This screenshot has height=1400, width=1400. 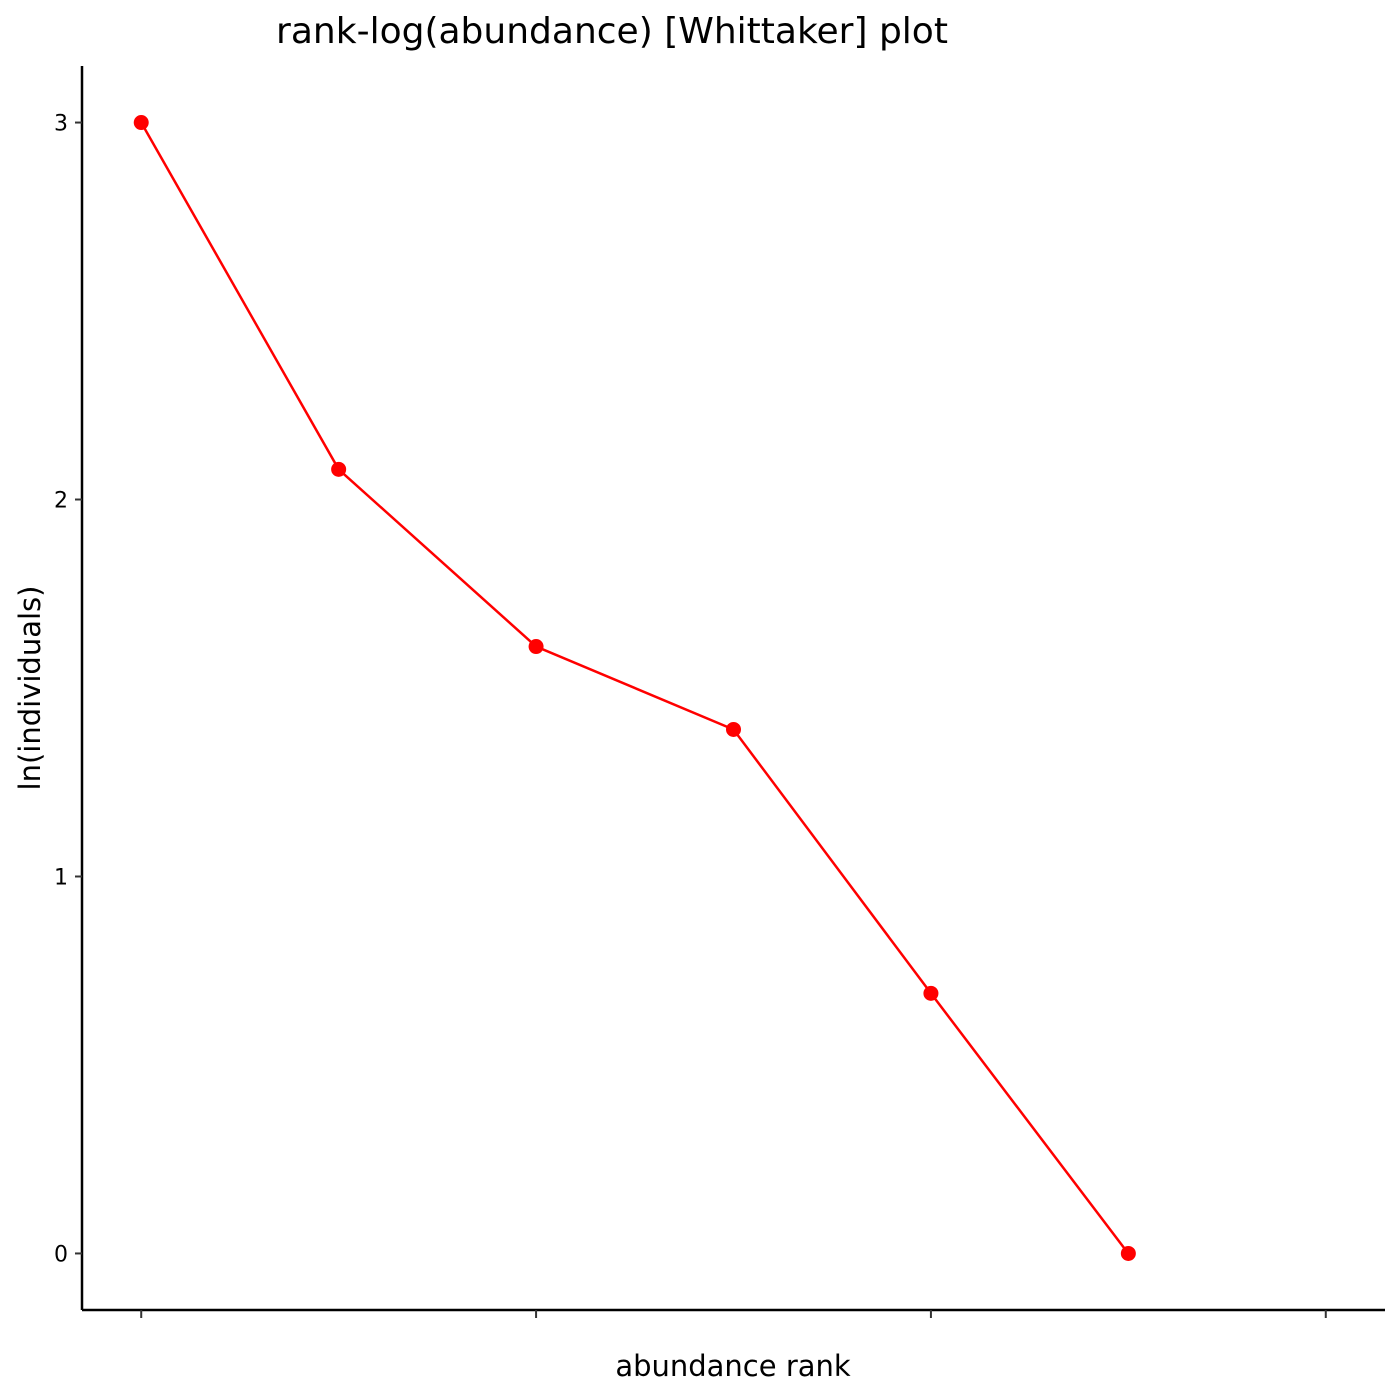 What do you see at coordinates (733, 1314) in the screenshot?
I see `x-axis-ticks` at bounding box center [733, 1314].